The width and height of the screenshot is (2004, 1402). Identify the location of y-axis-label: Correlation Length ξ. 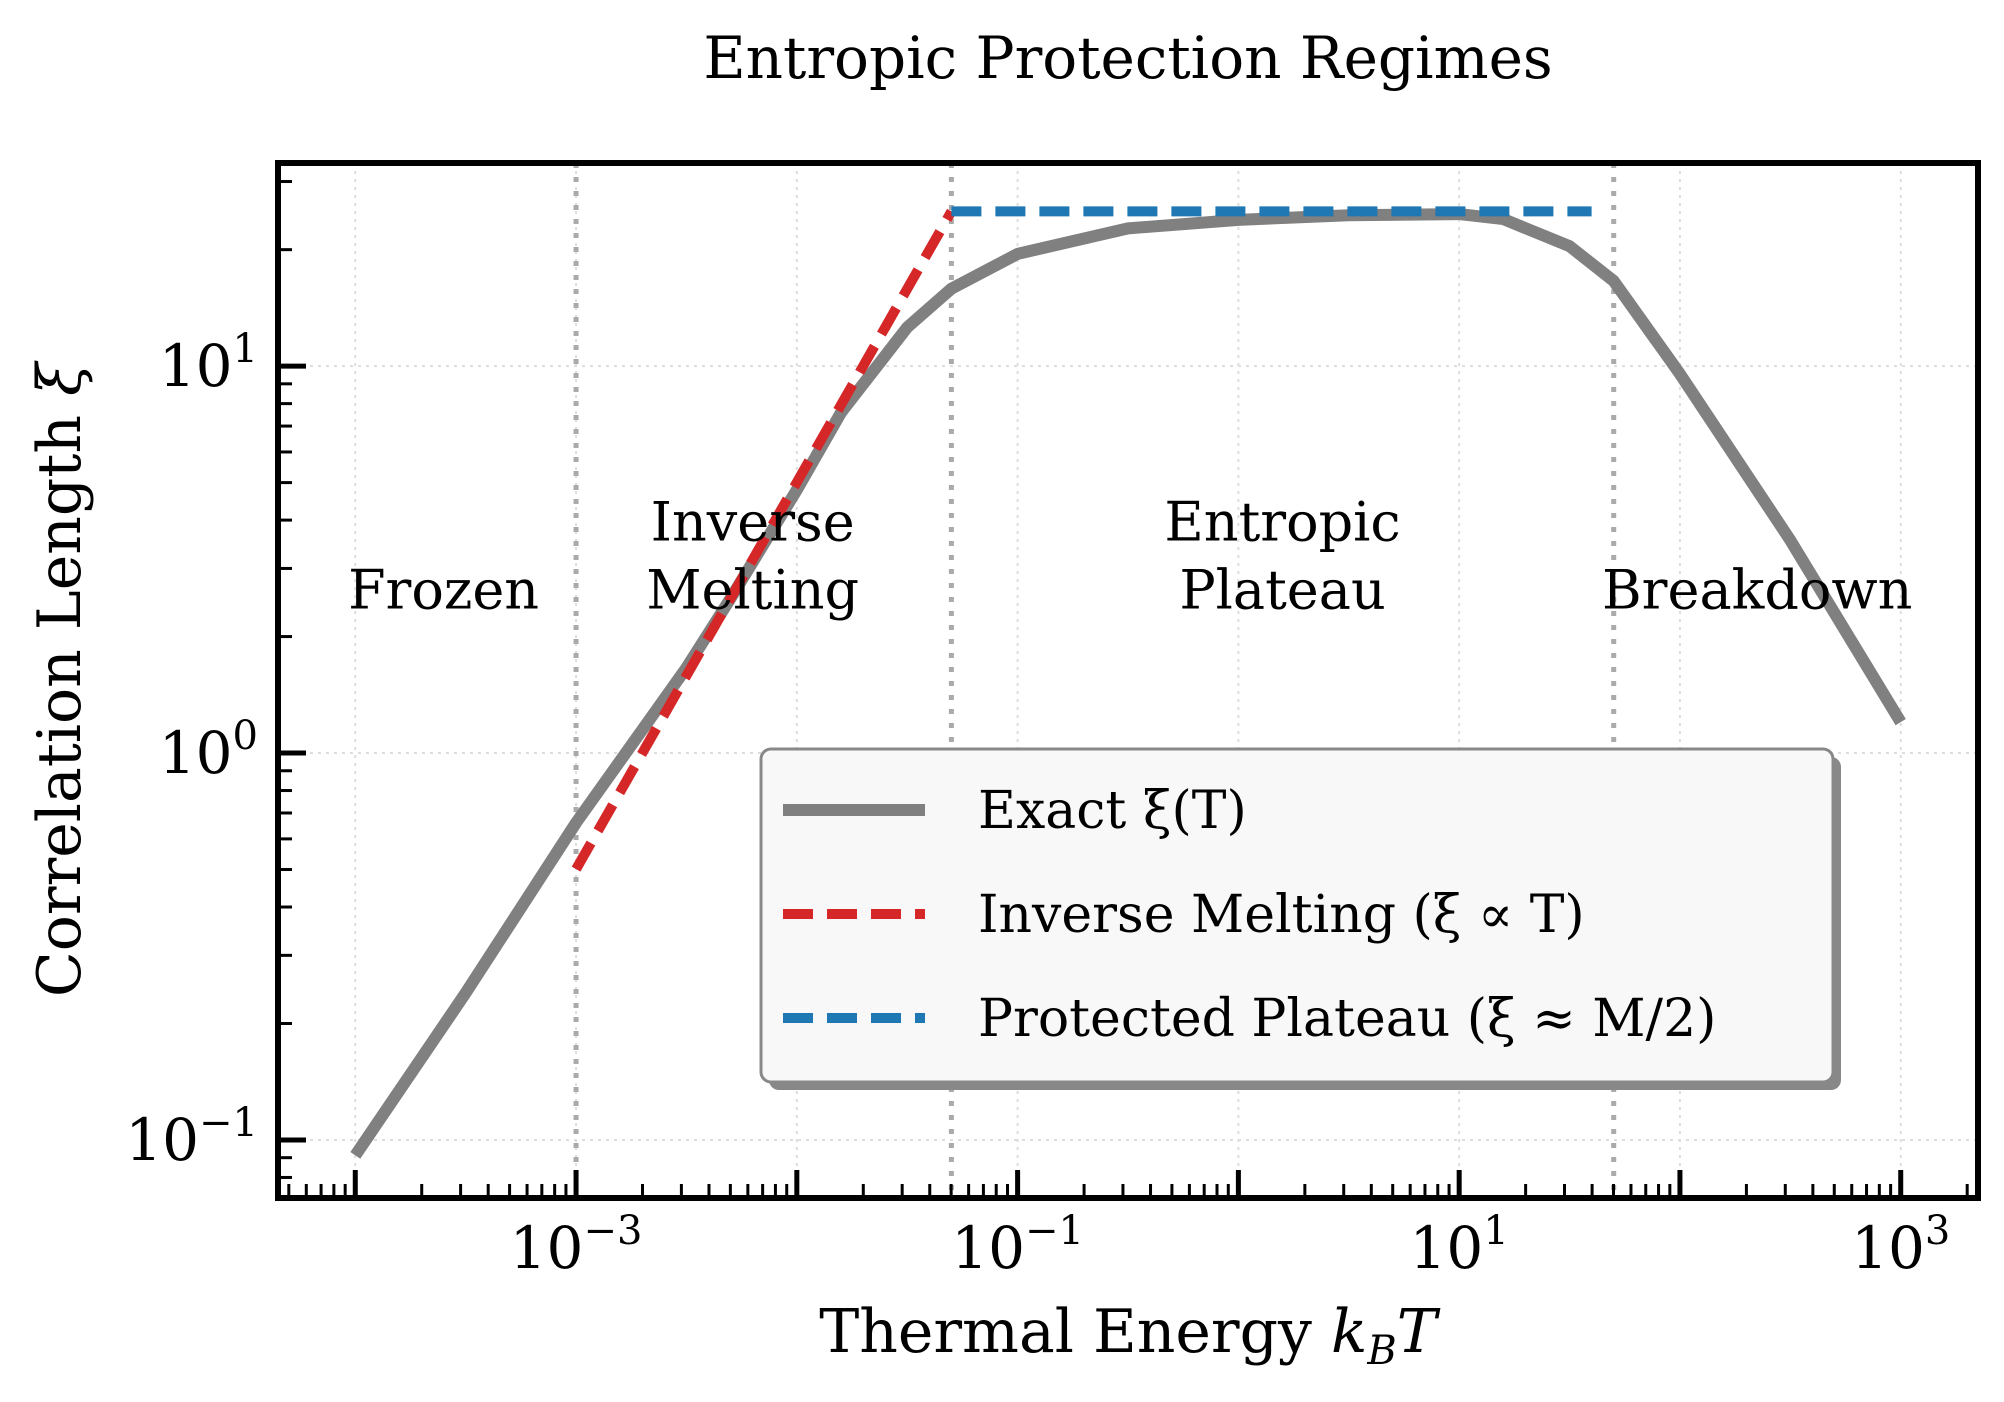
(60, 678).